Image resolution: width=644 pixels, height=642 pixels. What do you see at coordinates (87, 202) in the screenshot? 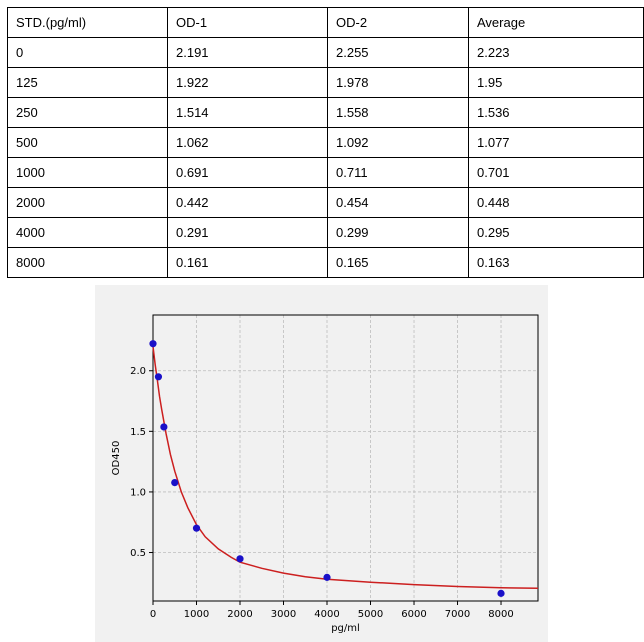
I see `table-cell: 2000` at bounding box center [87, 202].